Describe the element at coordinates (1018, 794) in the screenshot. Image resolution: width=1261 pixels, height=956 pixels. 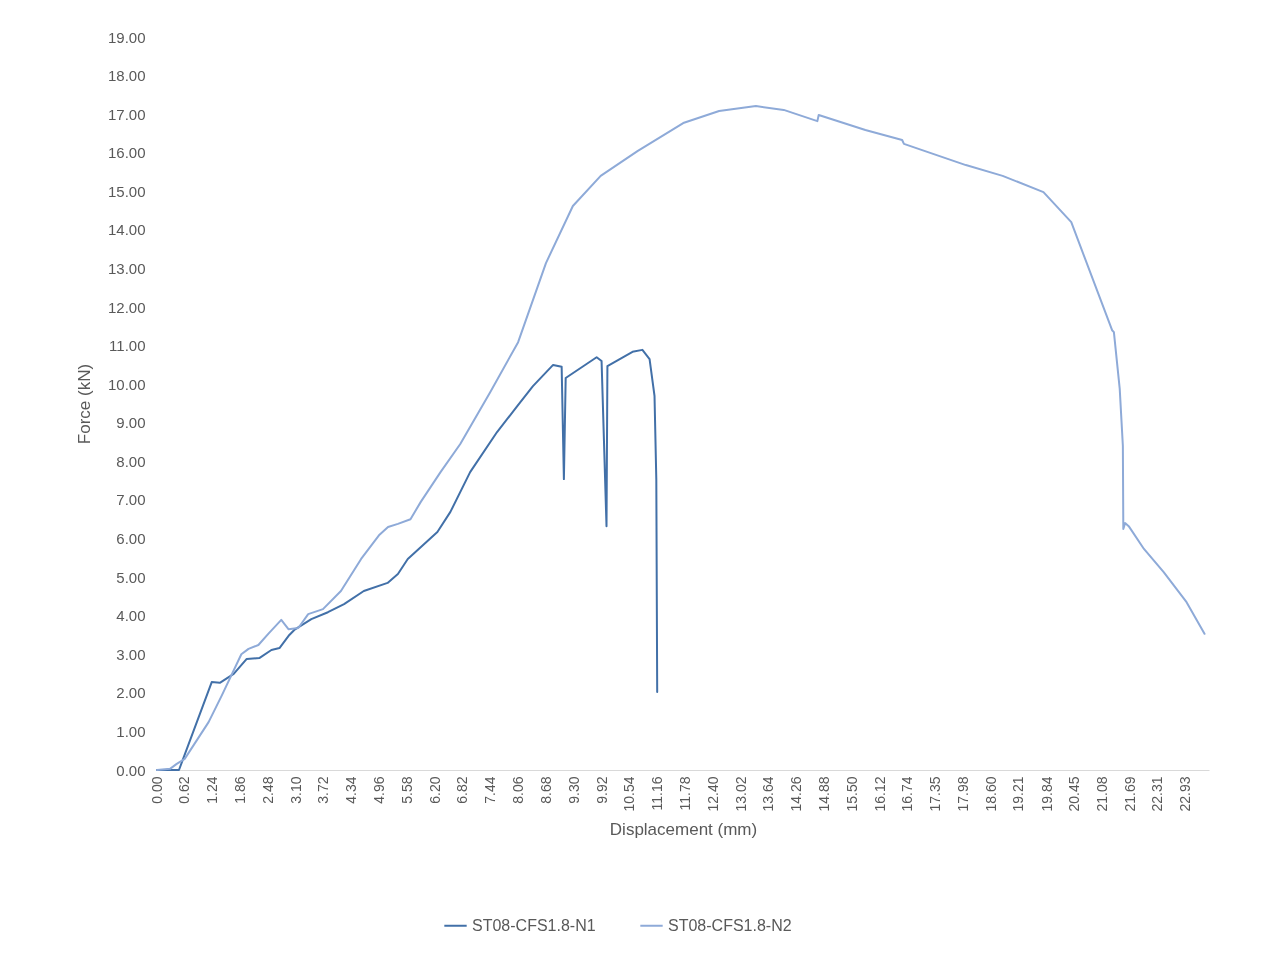
I see `x-tick-label: 19.21` at that location.